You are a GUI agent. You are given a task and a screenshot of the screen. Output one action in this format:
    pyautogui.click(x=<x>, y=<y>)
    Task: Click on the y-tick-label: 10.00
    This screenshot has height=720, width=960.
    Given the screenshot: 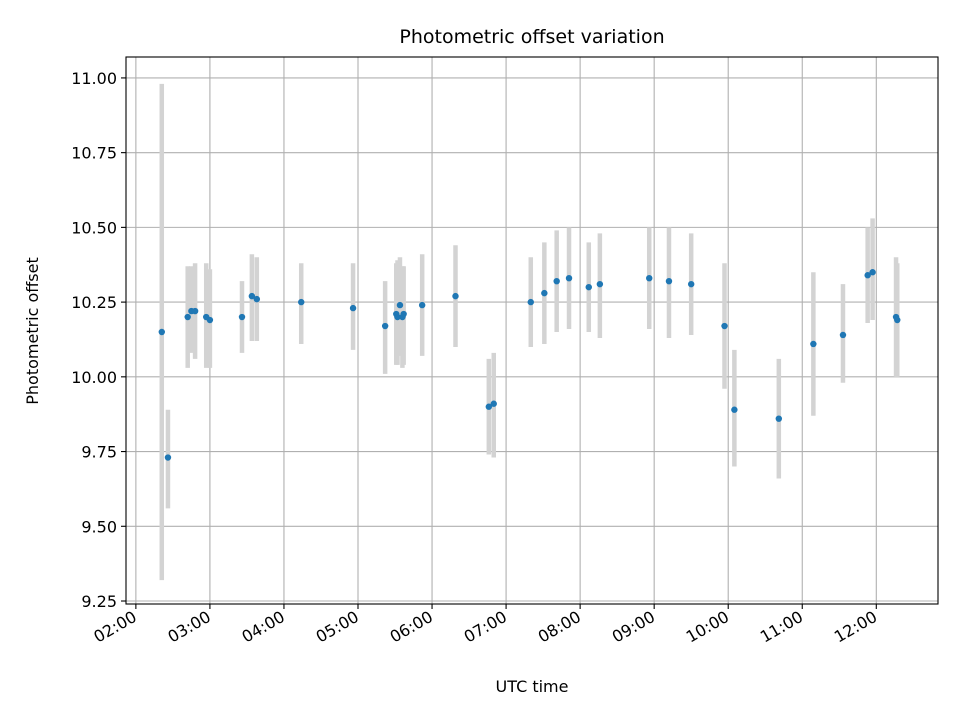 What is the action you would take?
    pyautogui.click(x=94, y=377)
    